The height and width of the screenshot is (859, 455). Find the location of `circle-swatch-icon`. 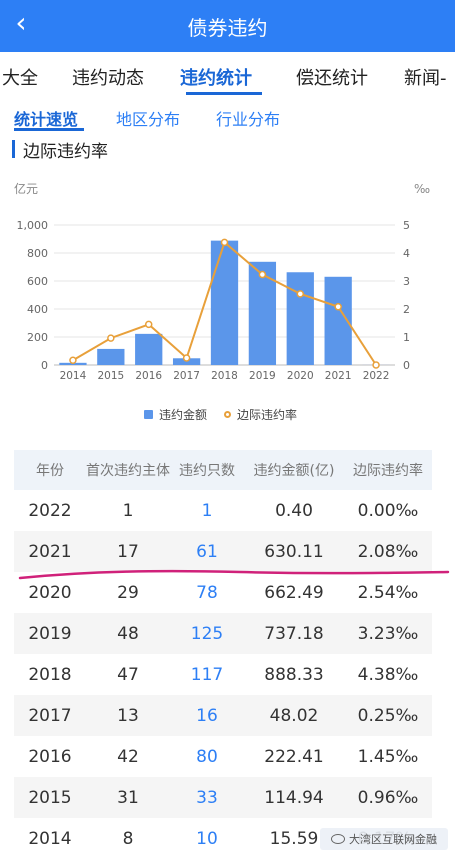

circle-swatch-icon is located at coordinates (227, 414).